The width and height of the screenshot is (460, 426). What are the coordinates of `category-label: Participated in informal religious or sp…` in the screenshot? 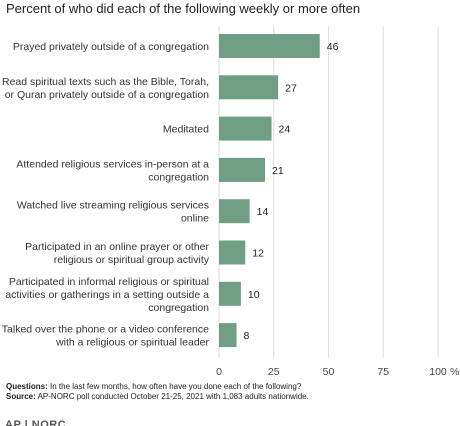 It's located at (107, 295).